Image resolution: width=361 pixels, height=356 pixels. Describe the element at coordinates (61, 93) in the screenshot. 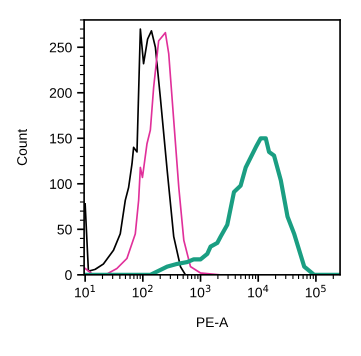

I see `y-tick-label: 200` at that location.